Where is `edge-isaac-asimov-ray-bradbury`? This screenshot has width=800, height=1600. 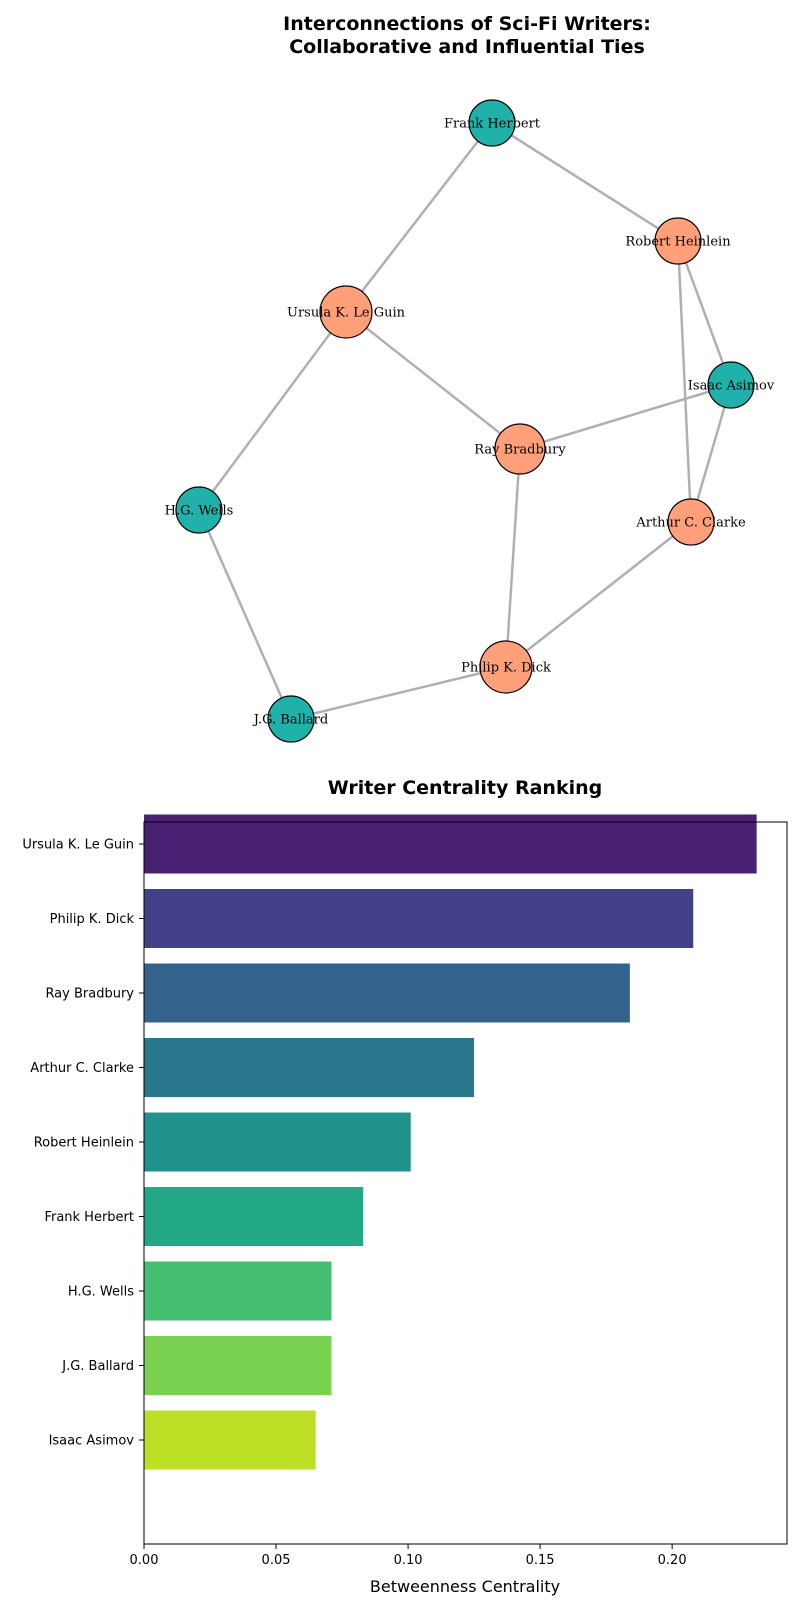 edge-isaac-asimov-ray-bradbury is located at coordinates (625, 417).